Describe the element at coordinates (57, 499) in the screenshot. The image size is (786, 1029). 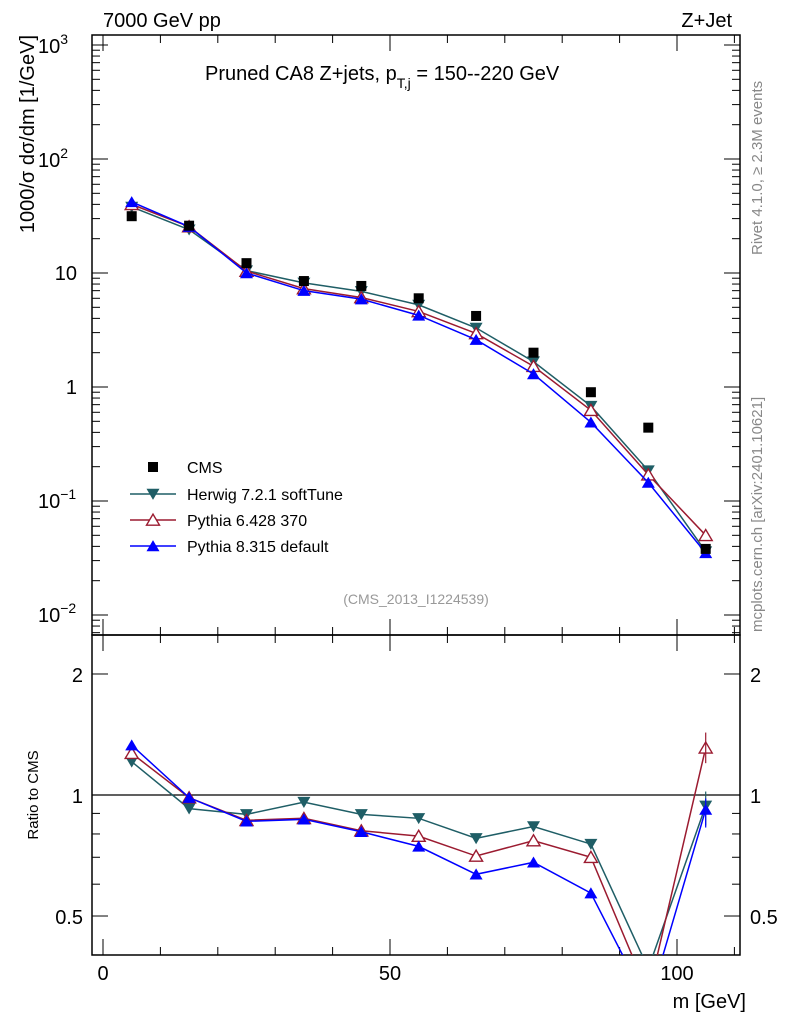
I see `y-tick-1e-1: 10⁻¹` at that location.